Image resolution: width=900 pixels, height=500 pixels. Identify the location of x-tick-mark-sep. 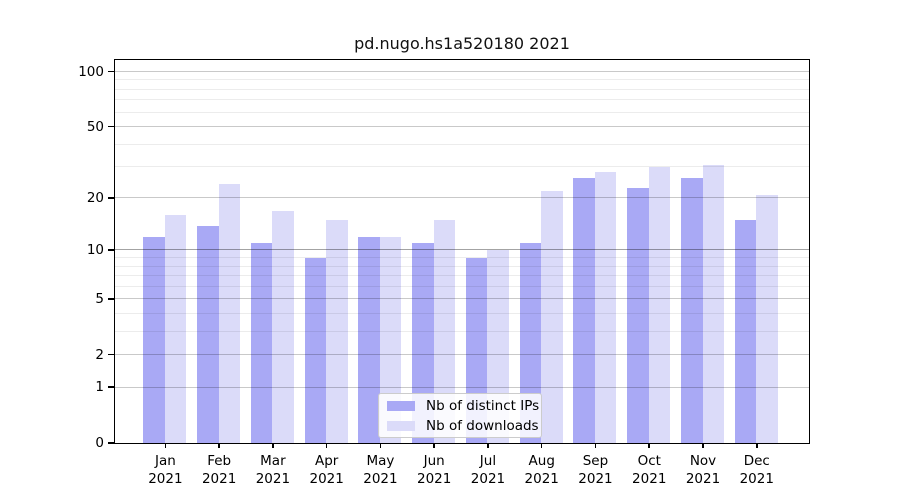
(595, 445).